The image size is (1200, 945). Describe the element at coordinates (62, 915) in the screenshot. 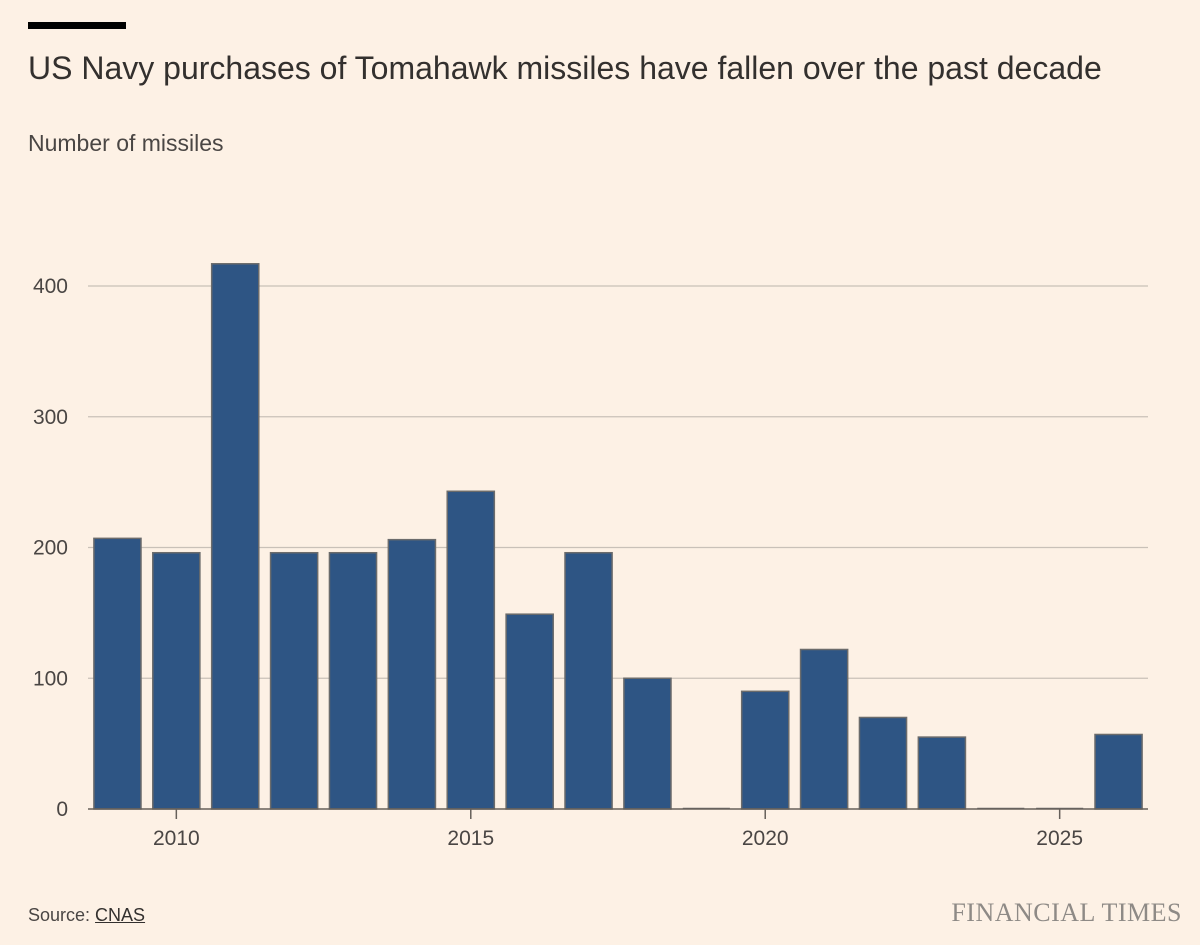

I see `source-prefix: Source:` at that location.